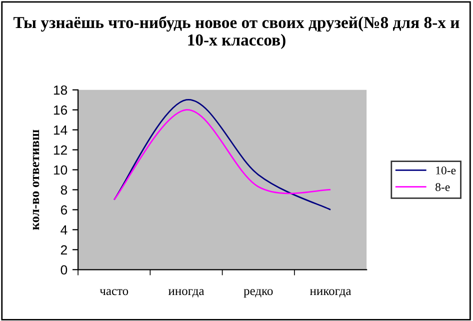  I want to click on y-tick-label: 14, so click(61, 130).